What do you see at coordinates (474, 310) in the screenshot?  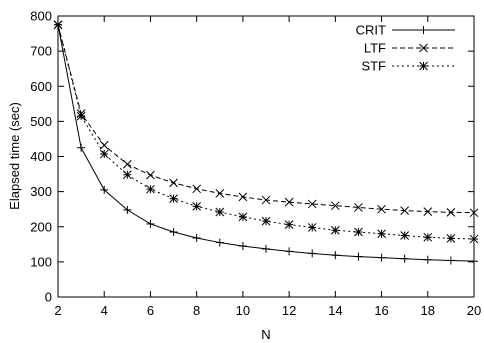 I see `x-tick-label: 20` at bounding box center [474, 310].